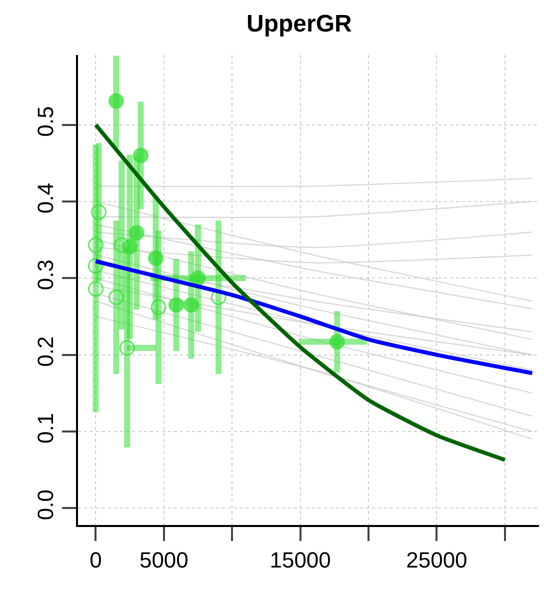 The width and height of the screenshot is (544, 595). What do you see at coordinates (437, 559) in the screenshot?
I see `x-tick-label: 25000` at bounding box center [437, 559].